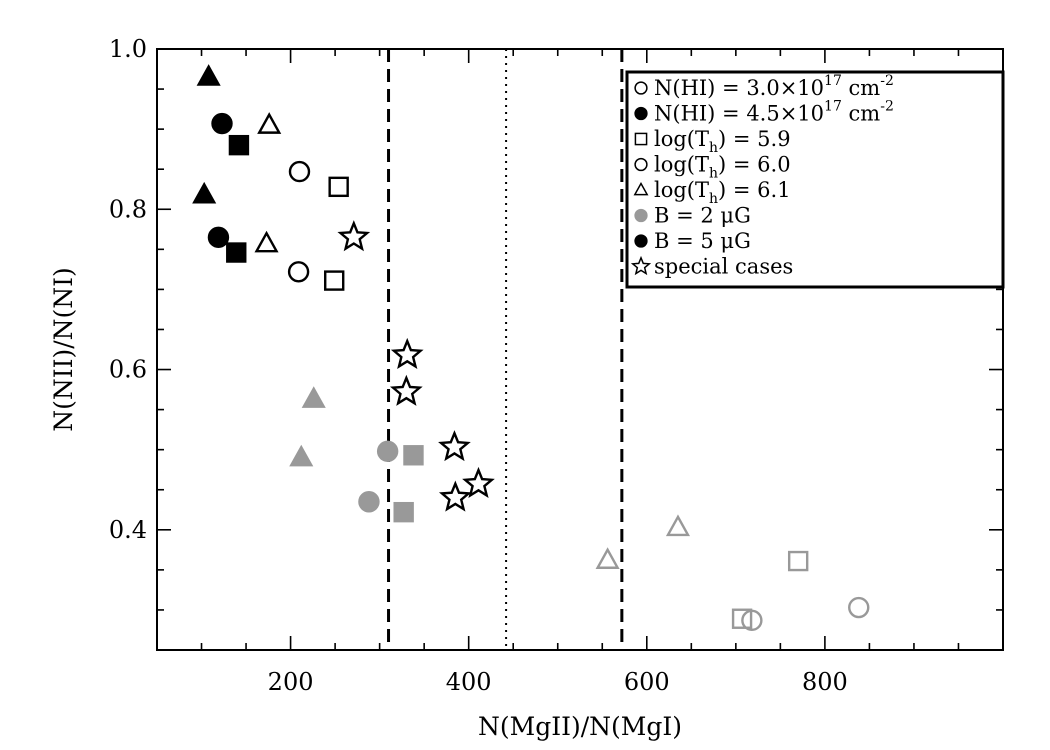 This screenshot has height=750, width=1050. I want to click on y-tick-label: 0.8, so click(128, 209).